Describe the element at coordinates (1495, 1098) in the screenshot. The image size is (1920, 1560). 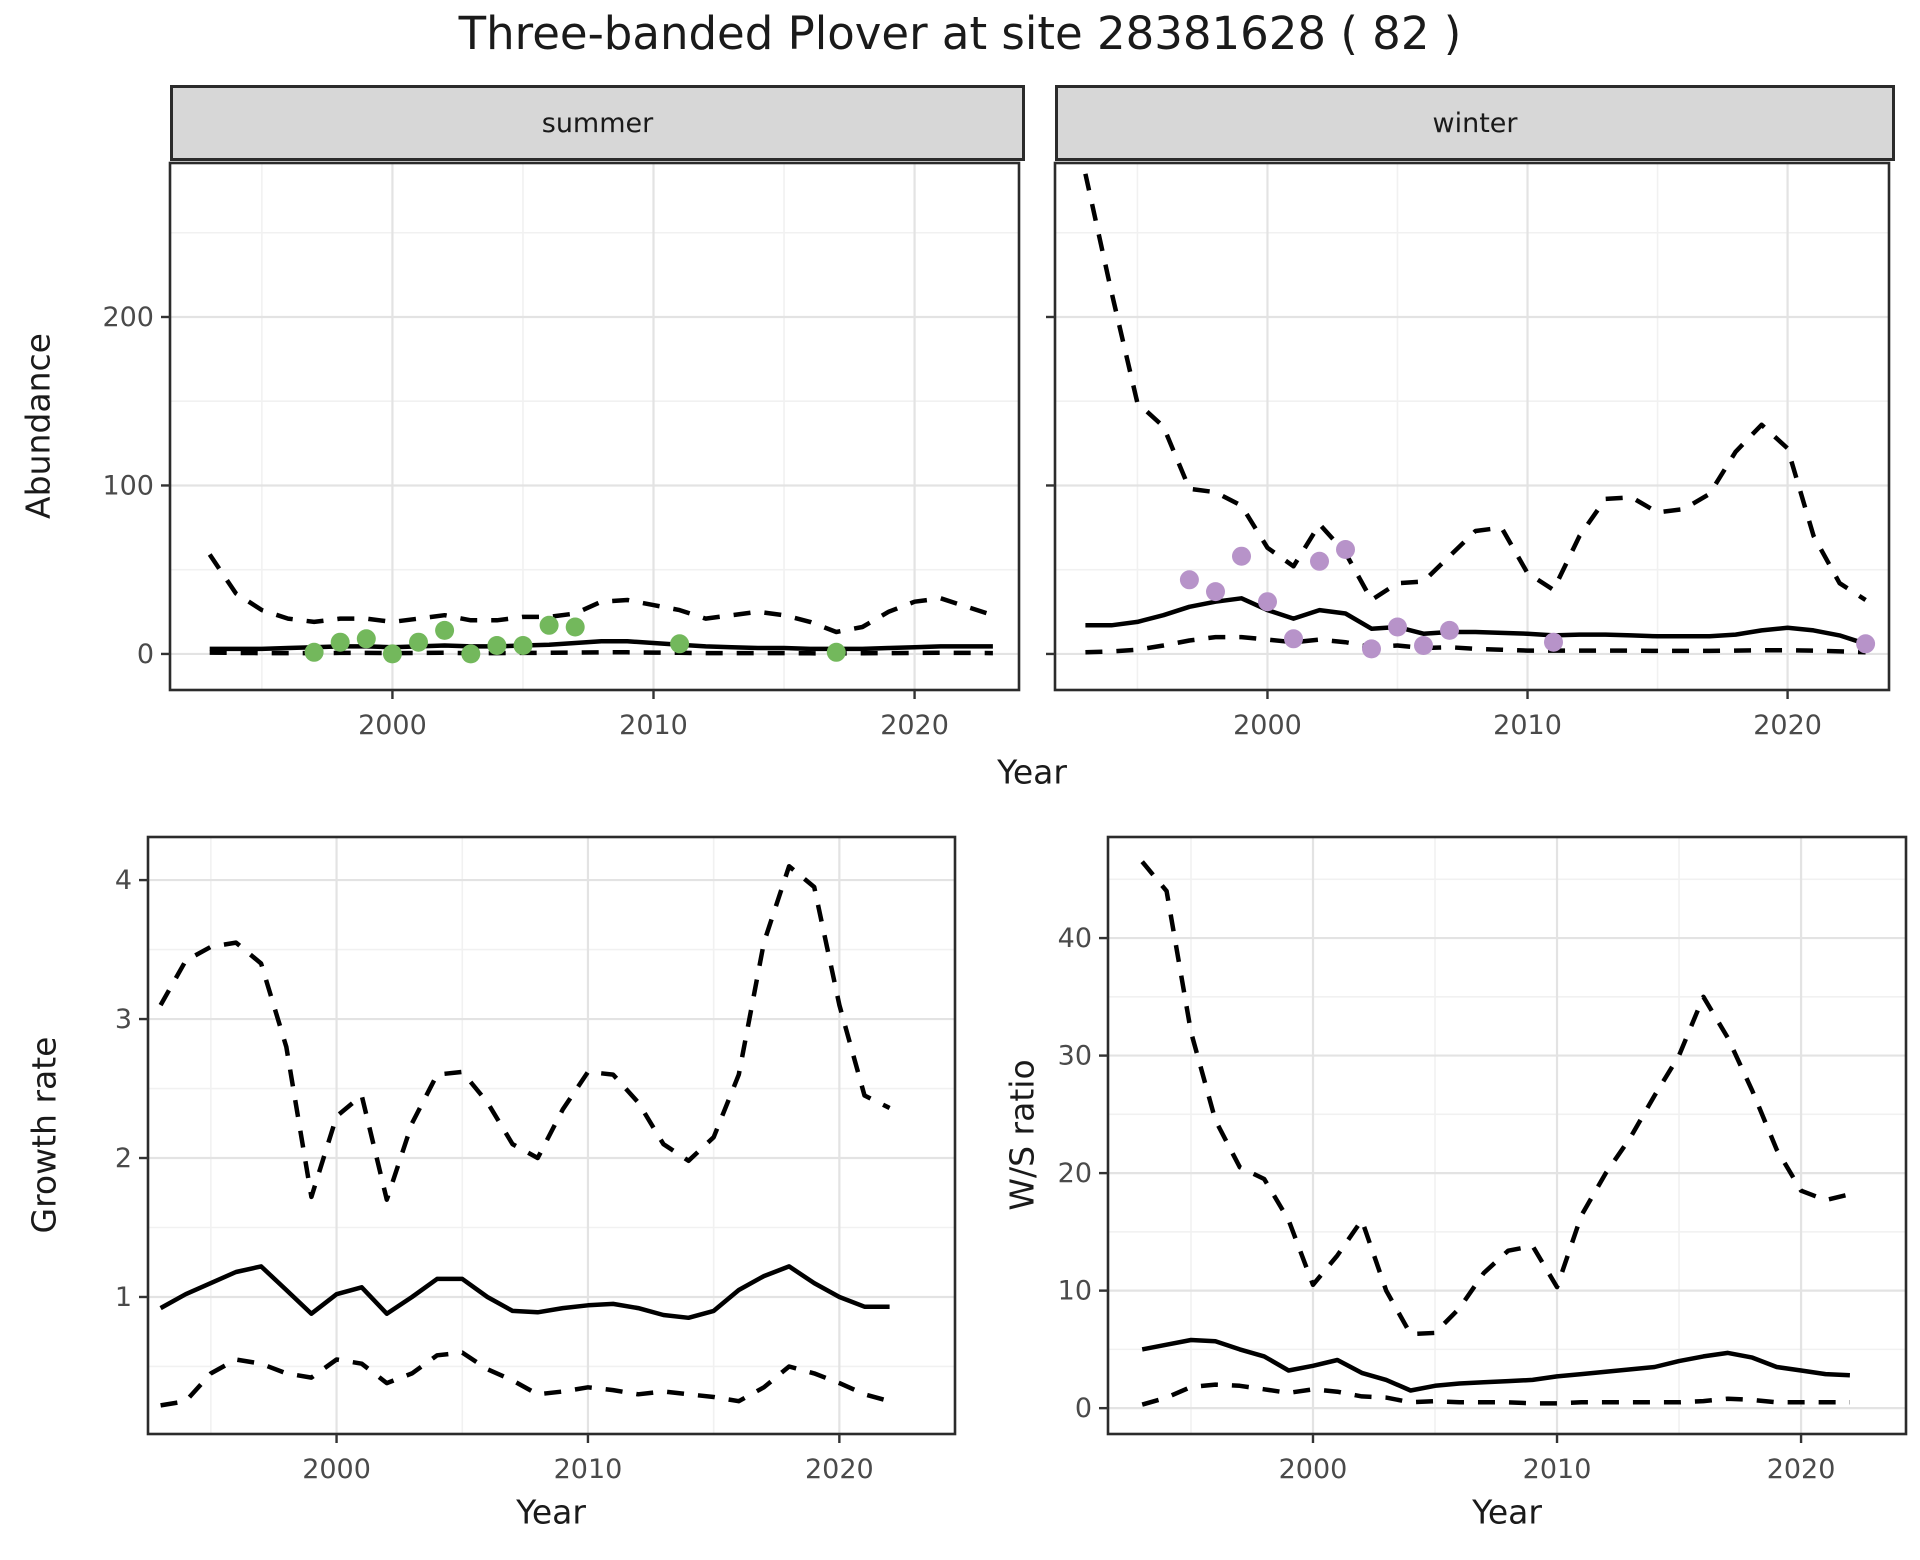
I see `series-upper_ci-ratio` at that location.